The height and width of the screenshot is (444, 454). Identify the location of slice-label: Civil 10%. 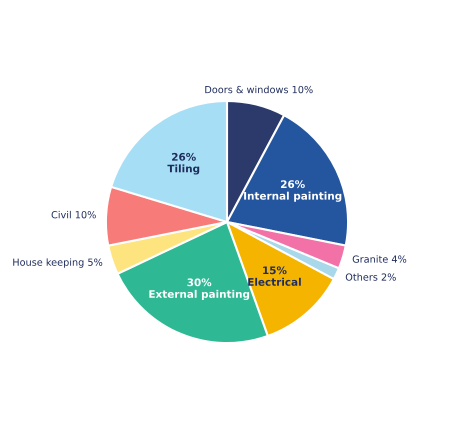
(74, 214).